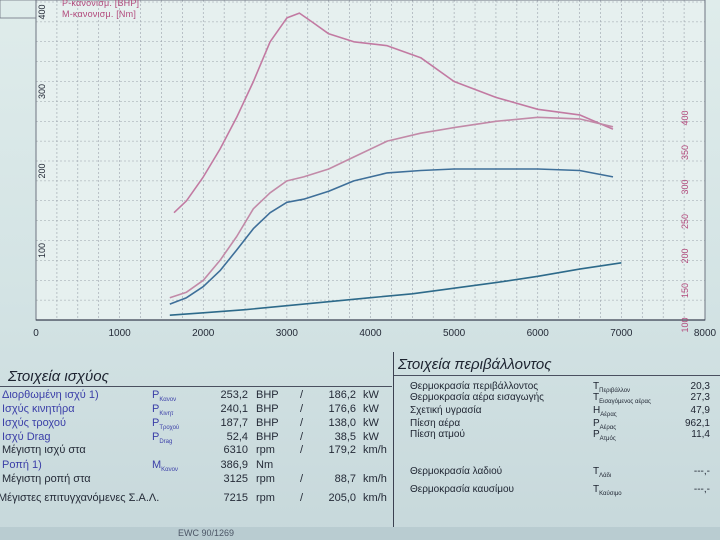 Image resolution: width=720 pixels, height=540 pixels. What do you see at coordinates (705, 333) in the screenshot?
I see `x-tick-label: 8000` at bounding box center [705, 333].